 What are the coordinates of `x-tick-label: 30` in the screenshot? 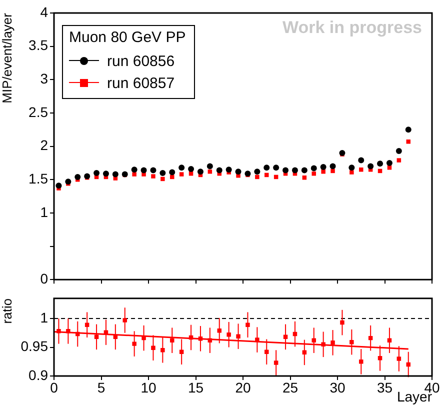 It's located at (338, 387).